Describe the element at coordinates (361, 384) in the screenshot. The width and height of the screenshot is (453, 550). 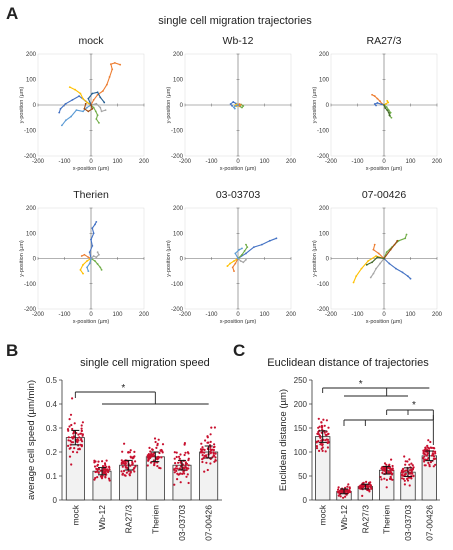
I see `significance-star: *` at that location.